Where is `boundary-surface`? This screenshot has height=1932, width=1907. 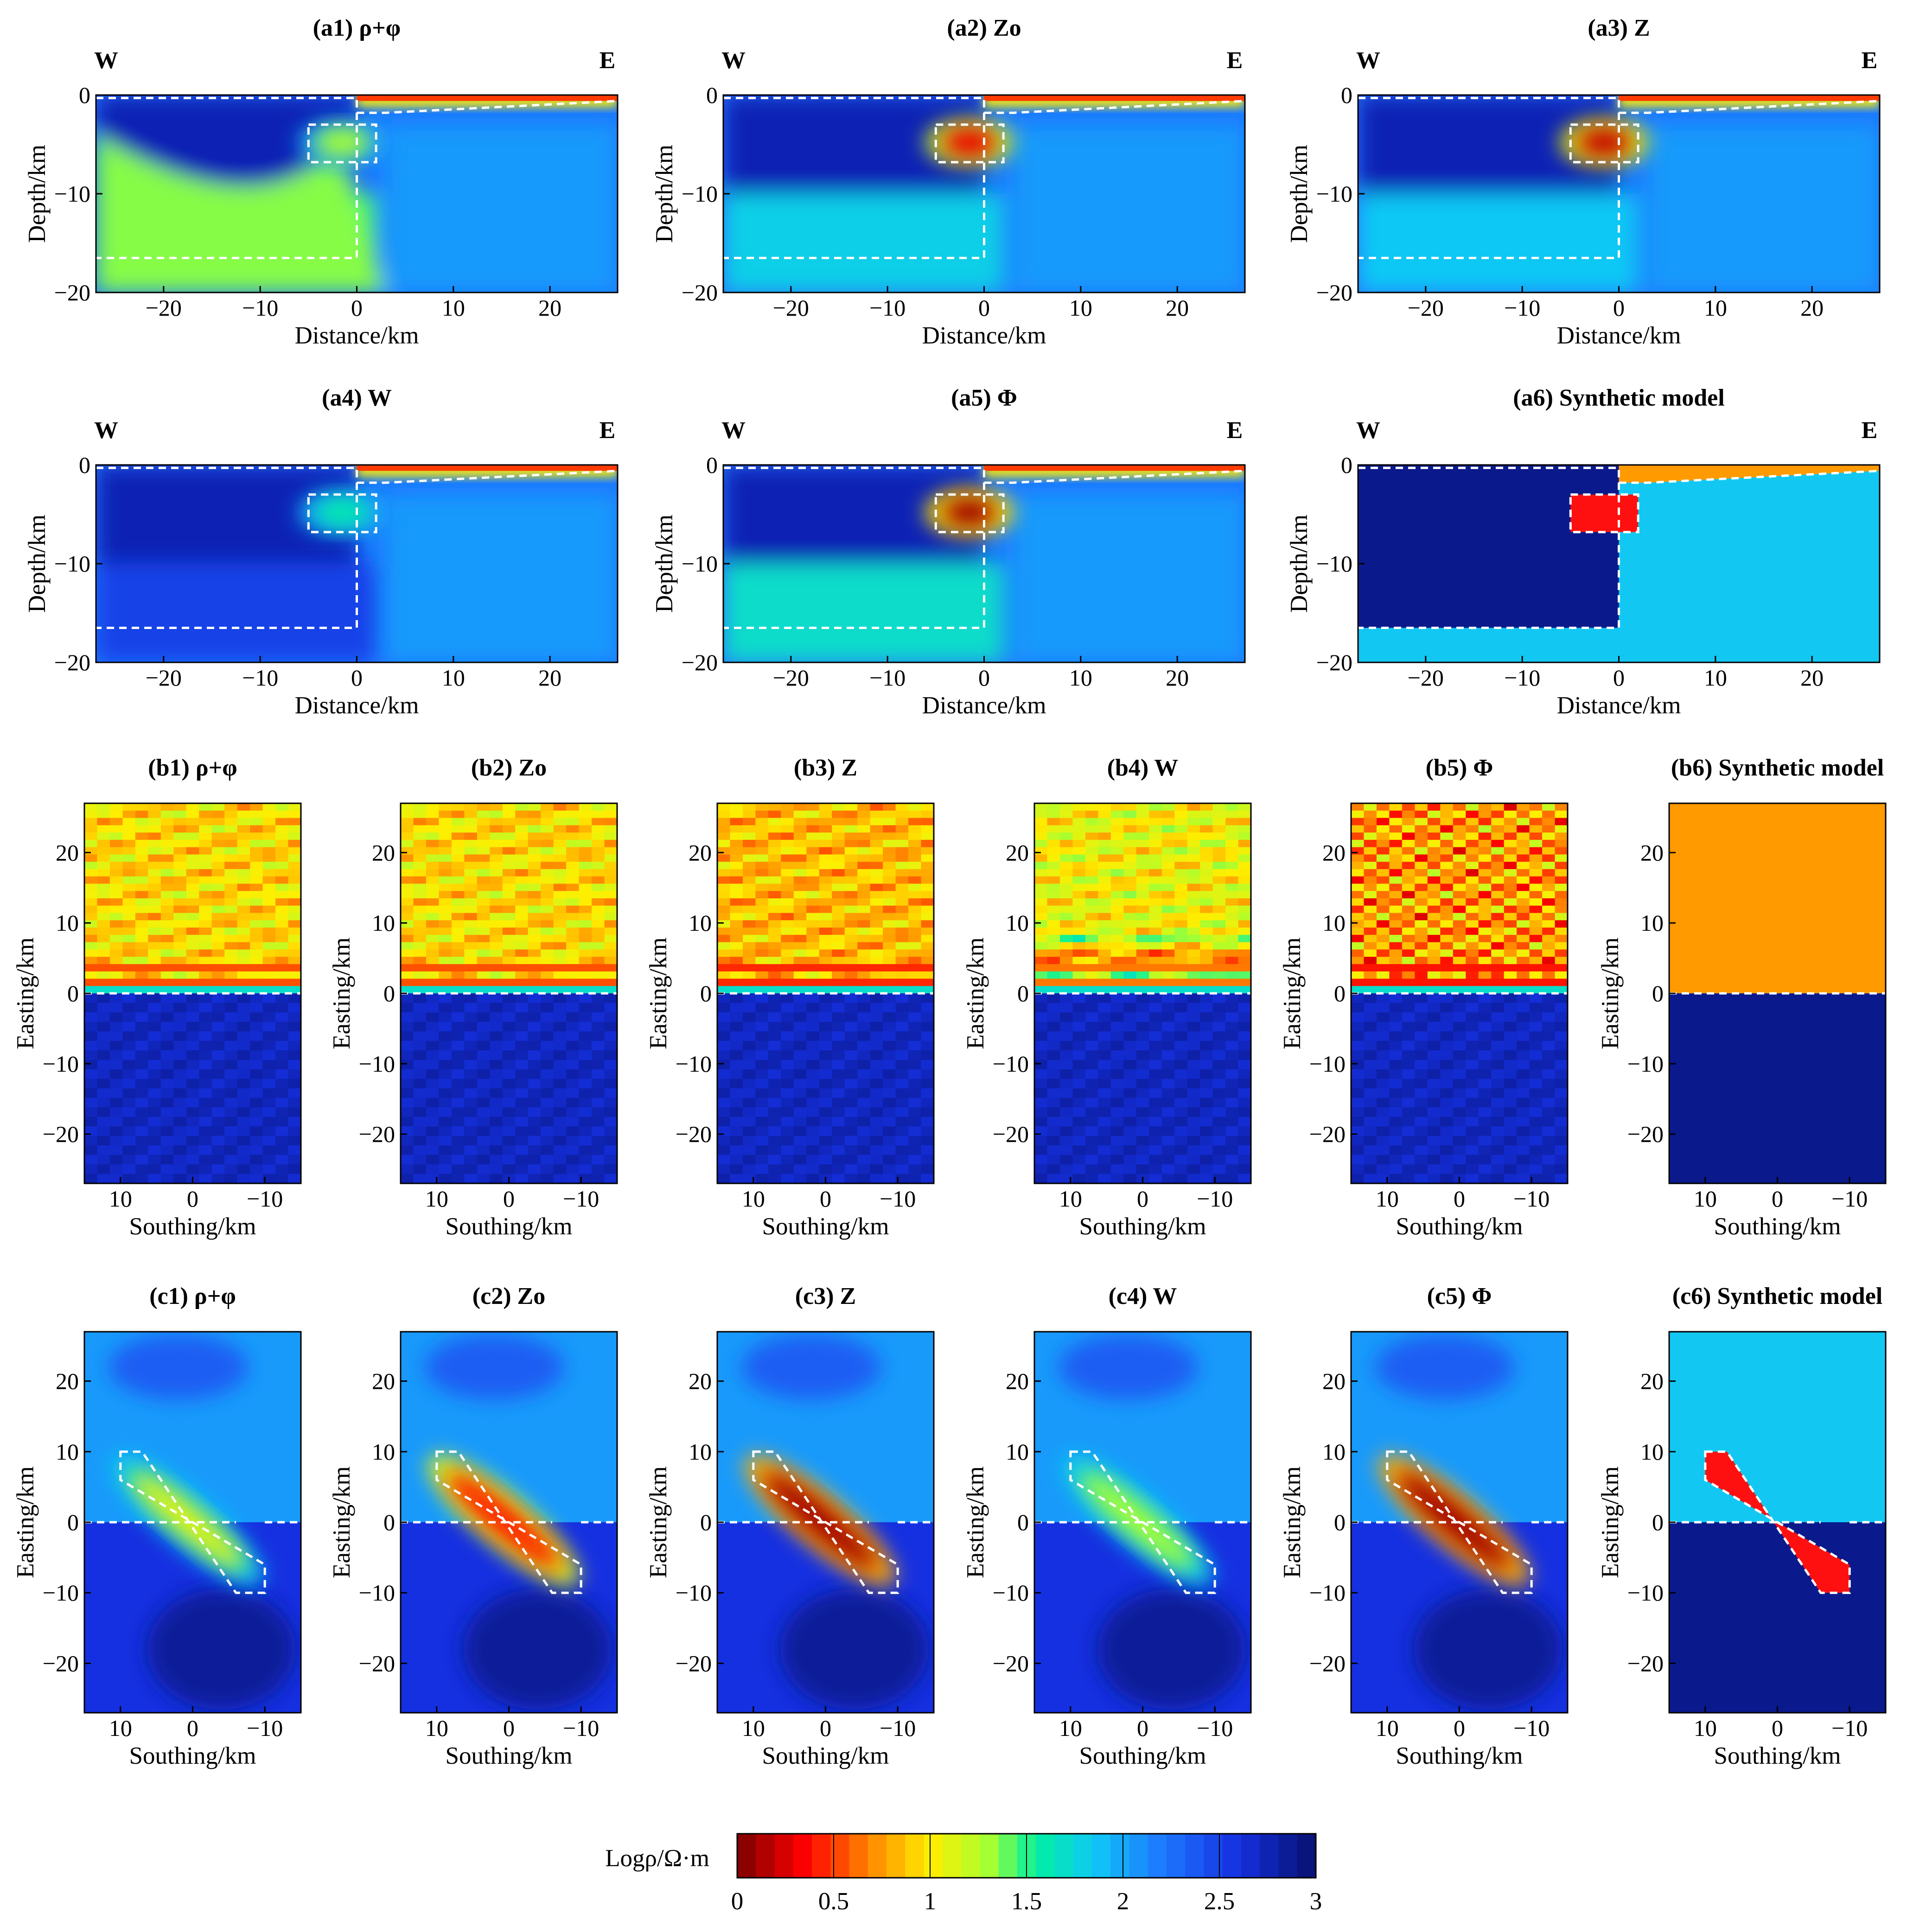
boundary-surface is located at coordinates (1750, 107).